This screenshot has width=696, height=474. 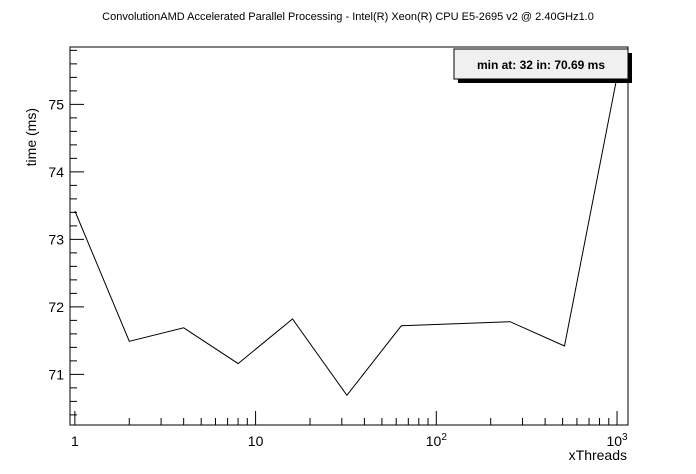 What do you see at coordinates (349, 430) in the screenshot?
I see `x-axis: 1 10 10² 10³` at bounding box center [349, 430].